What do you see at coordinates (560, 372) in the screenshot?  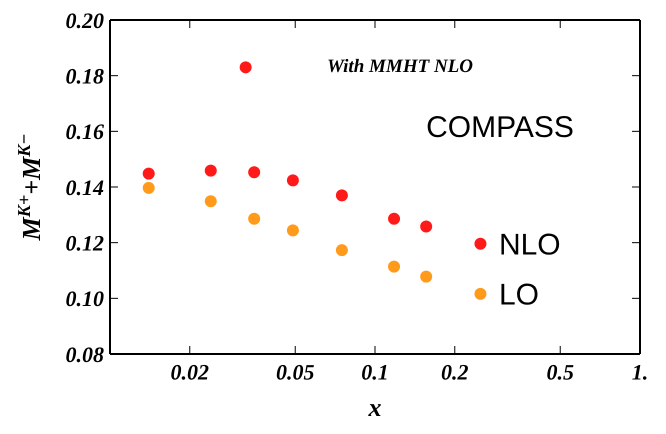 I see `x-tick-label: 0.5` at bounding box center [560, 372].